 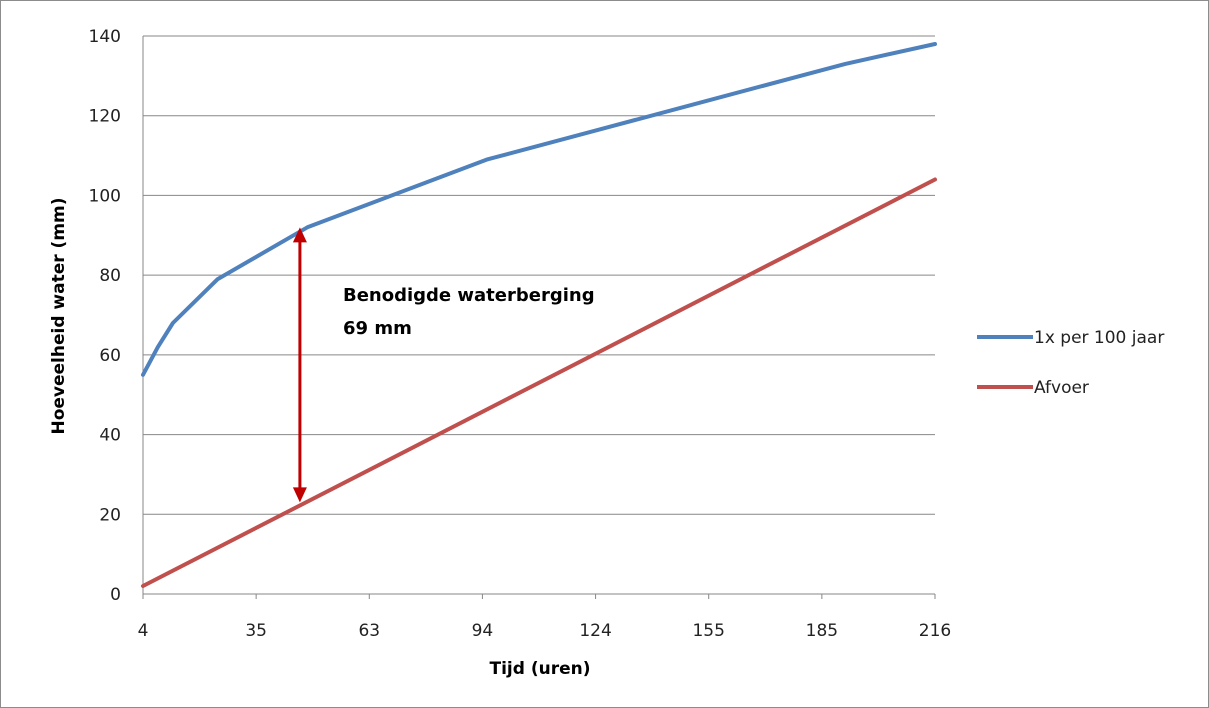 I want to click on x-tick-label: 94, so click(x=483, y=631).